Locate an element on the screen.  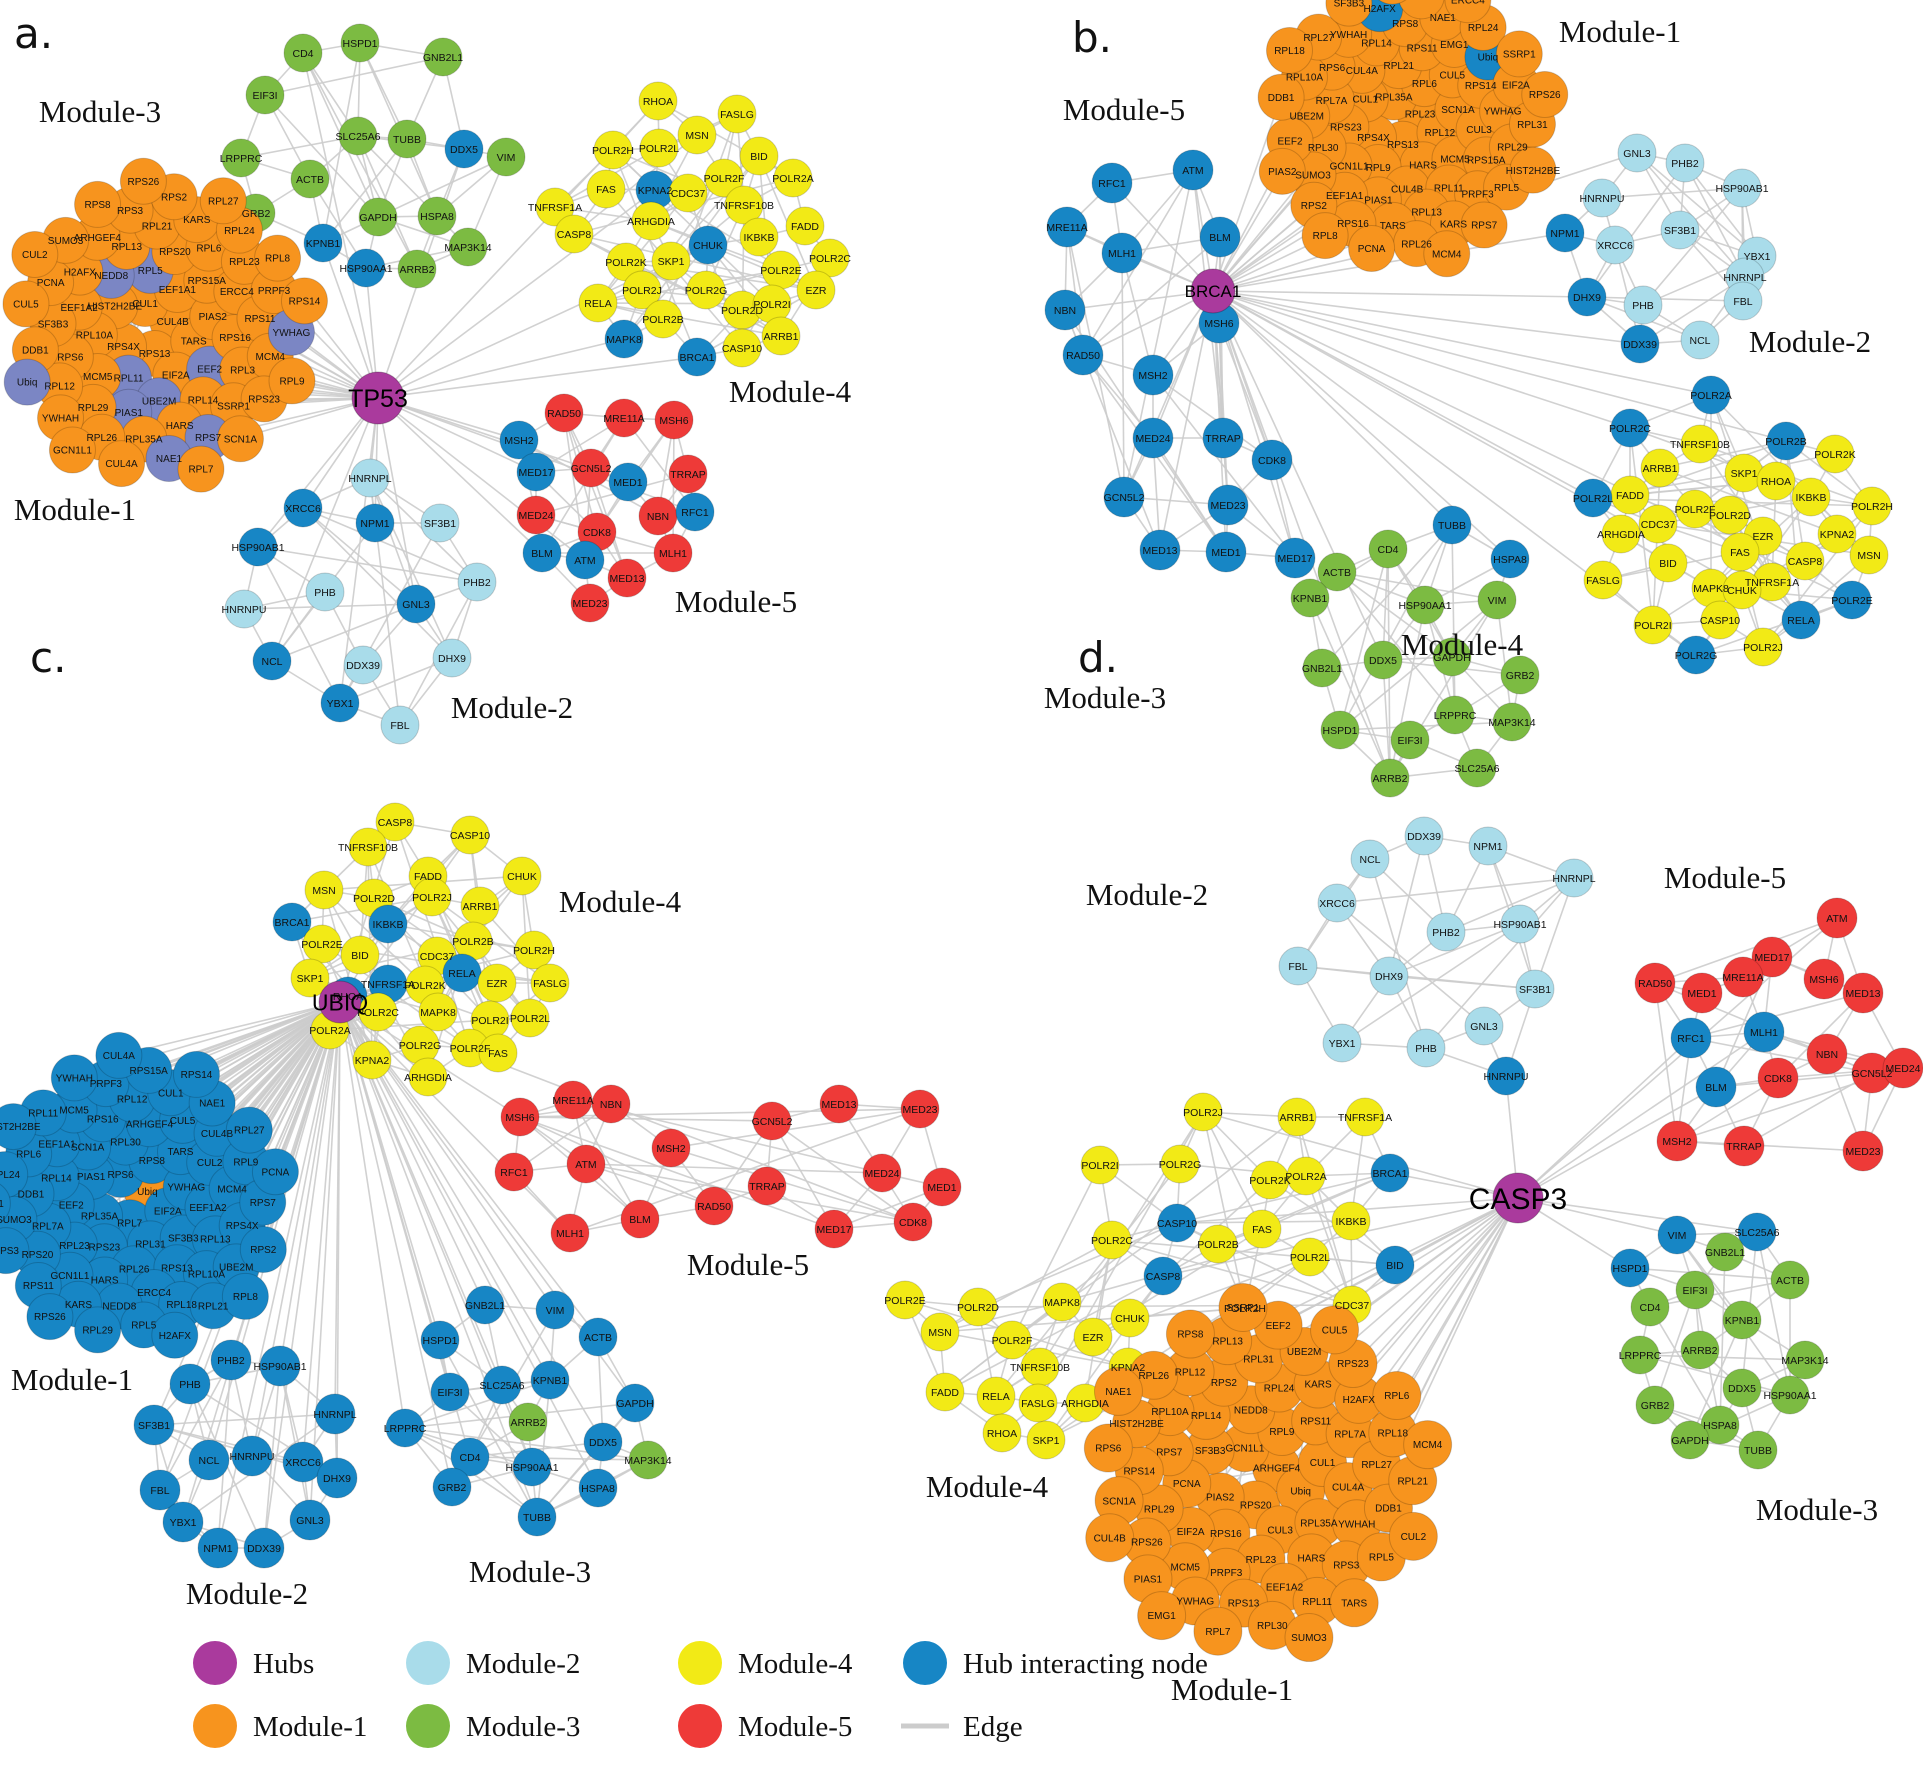
node-POLR2J is located at coordinates (1203, 1112).